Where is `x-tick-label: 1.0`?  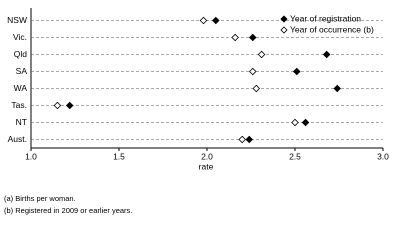
x-tick-label: 1.0 is located at coordinates (31, 156).